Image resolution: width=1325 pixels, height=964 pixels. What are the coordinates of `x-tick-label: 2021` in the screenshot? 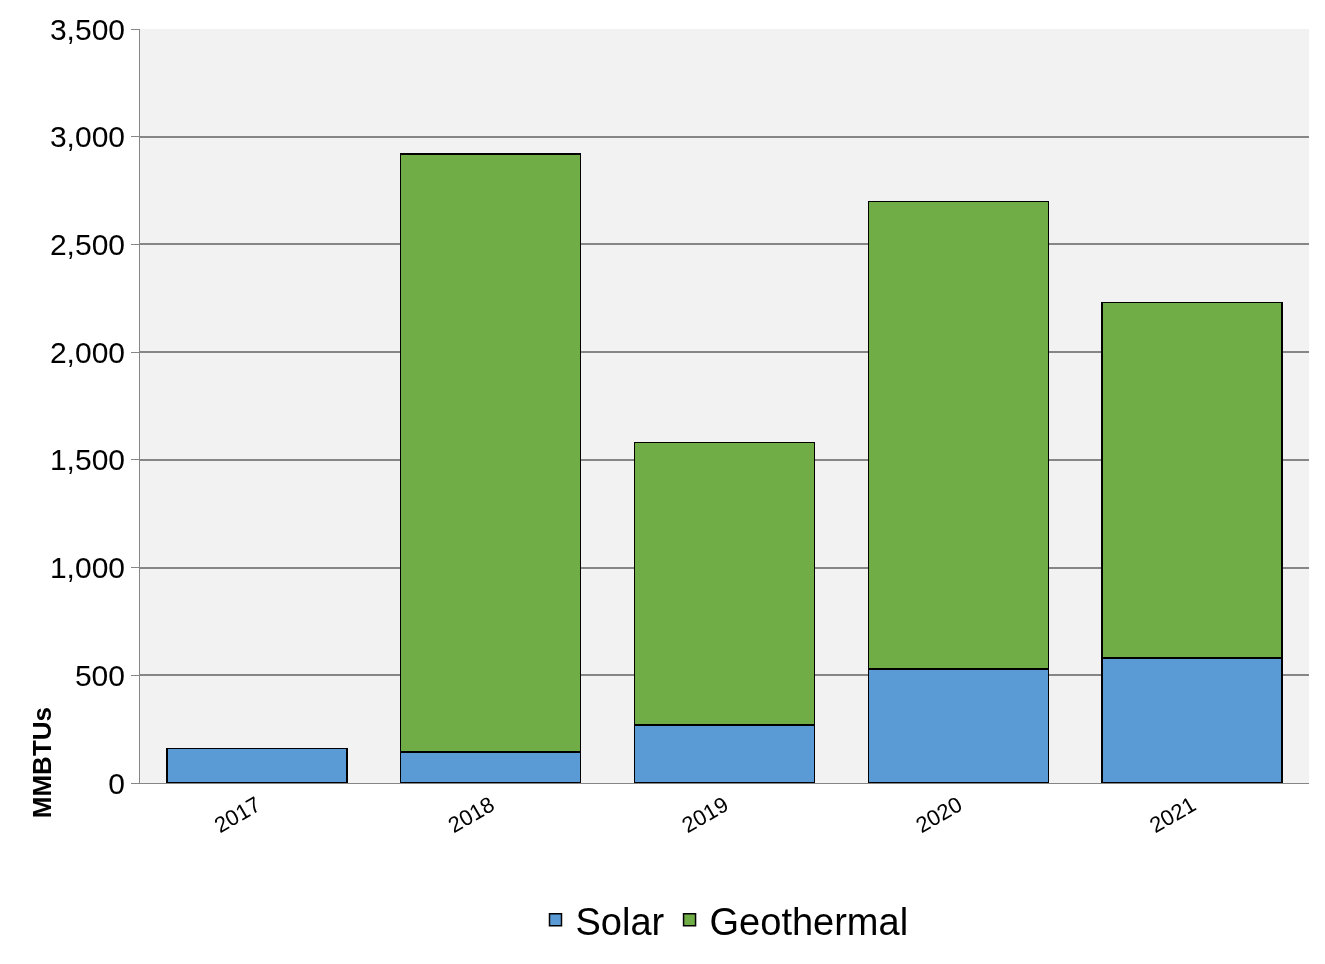 It's located at (1173, 814).